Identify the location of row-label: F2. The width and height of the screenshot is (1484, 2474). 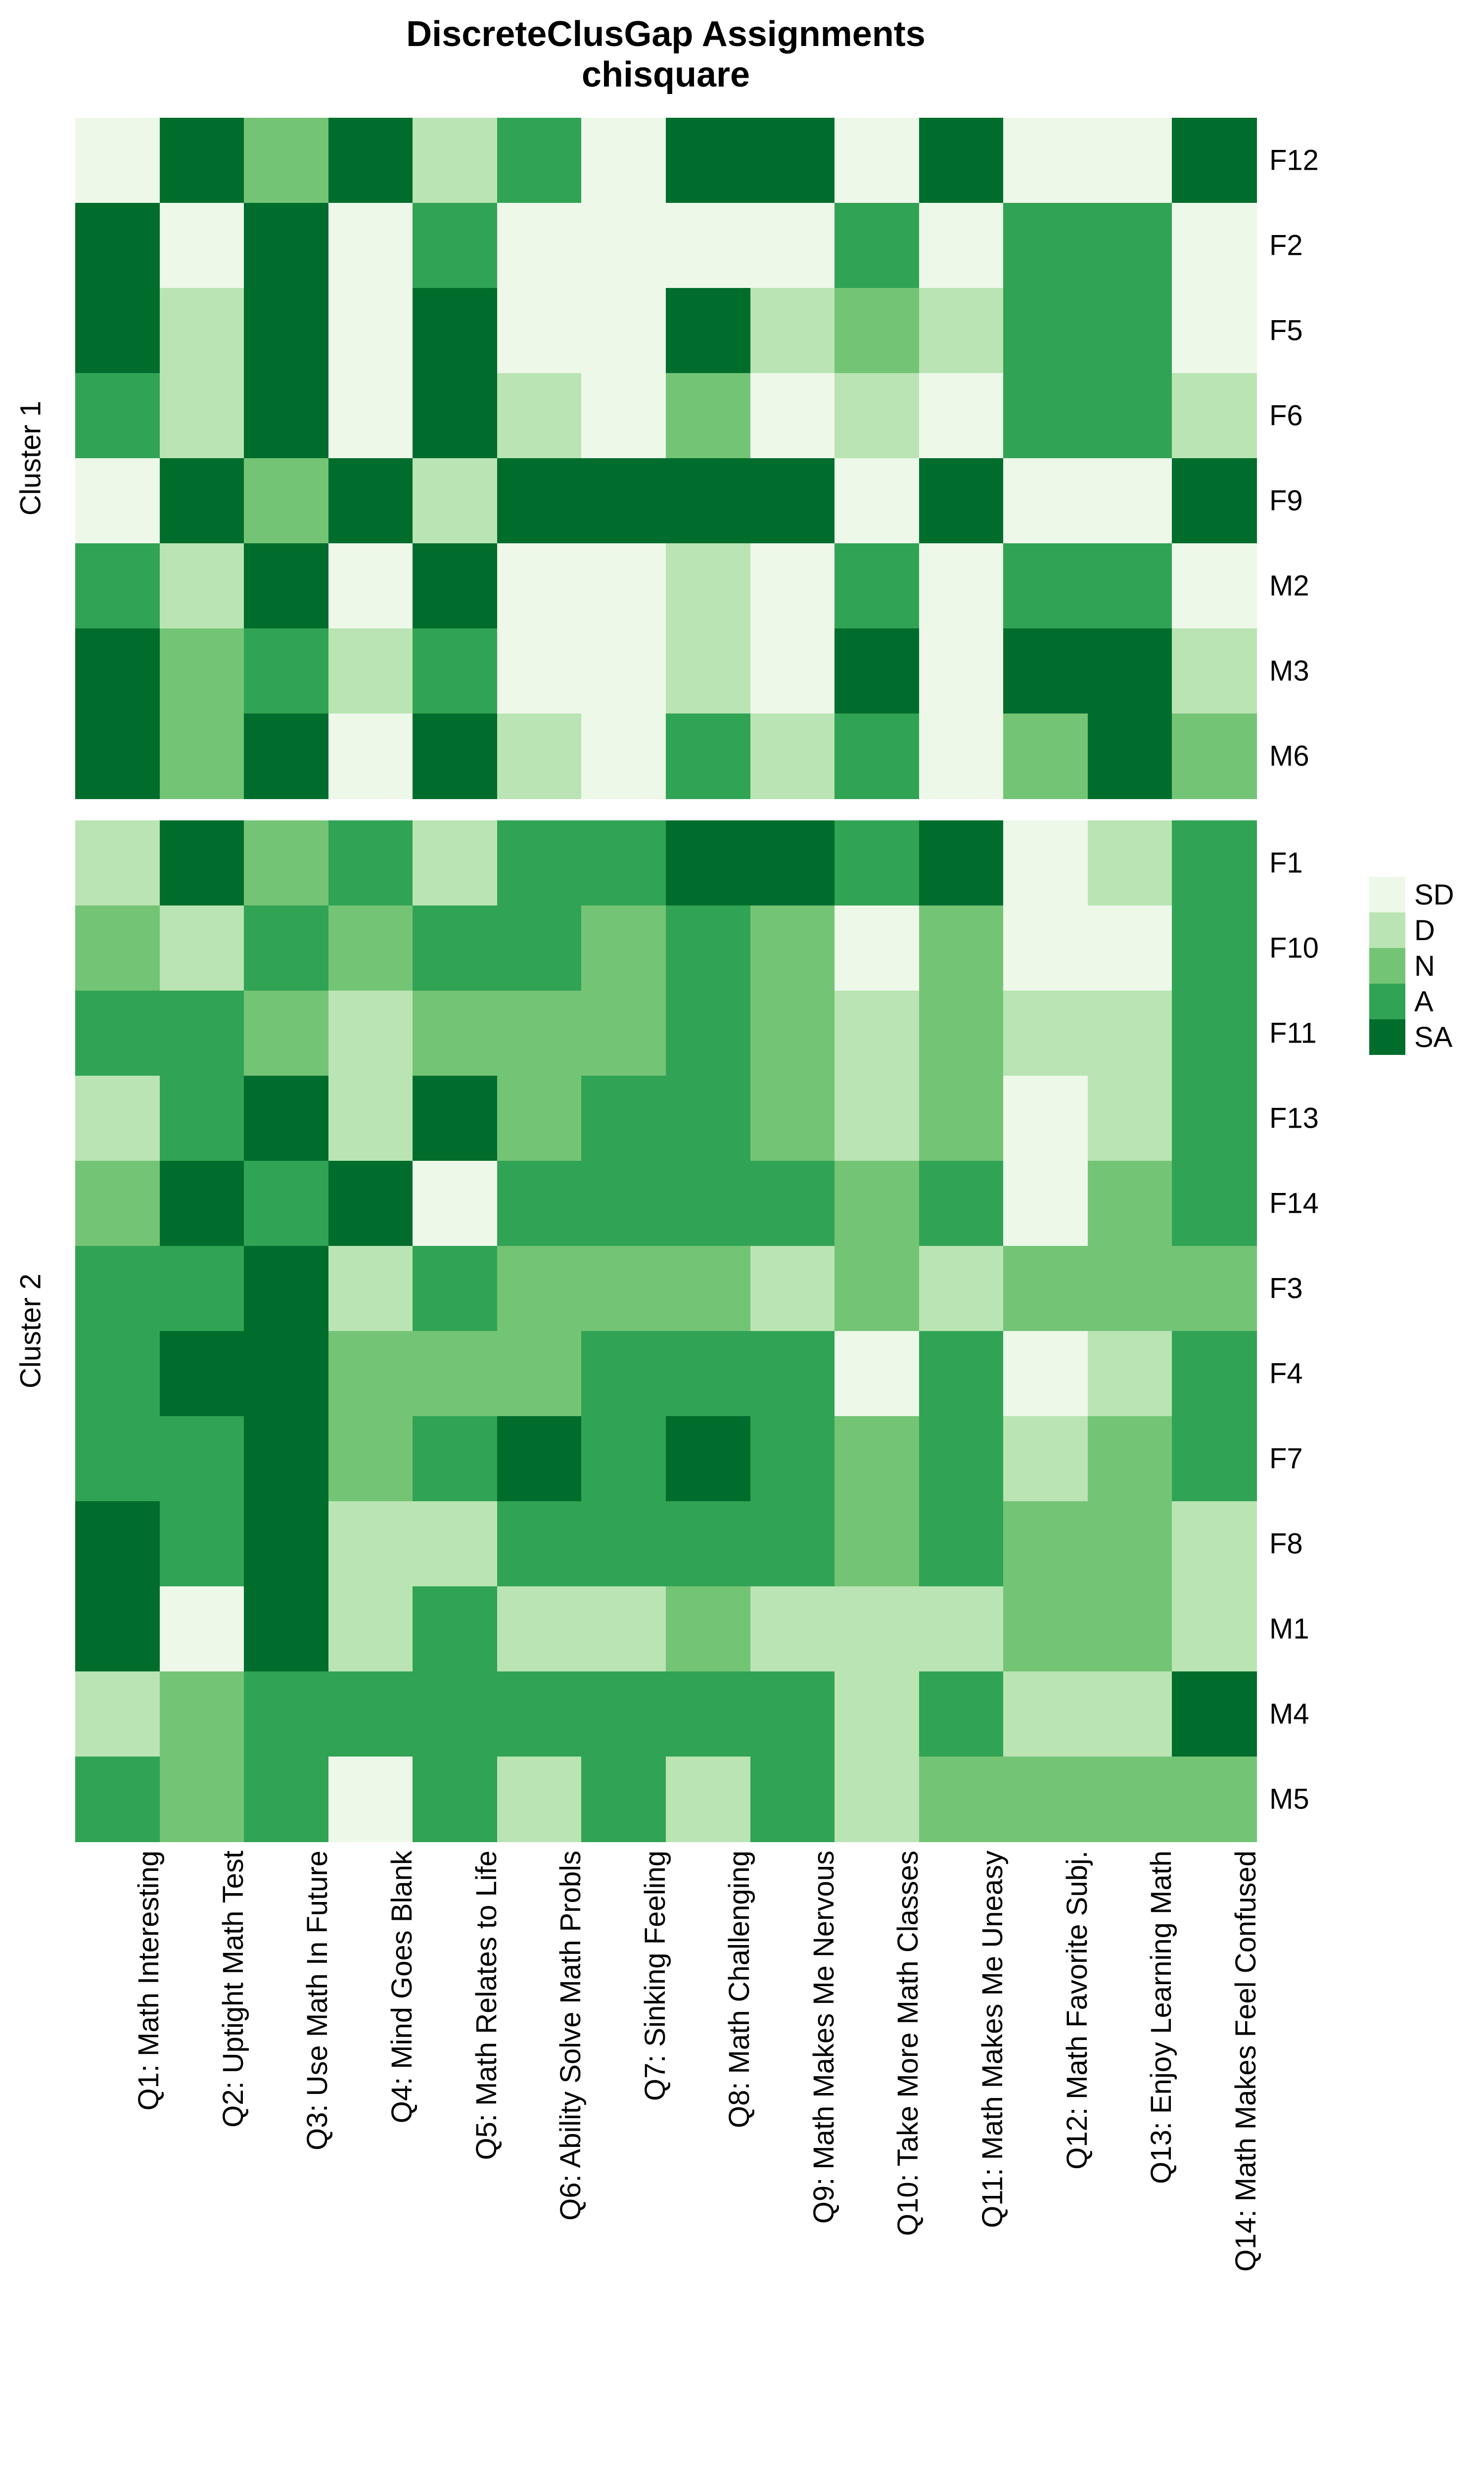
(1286, 246).